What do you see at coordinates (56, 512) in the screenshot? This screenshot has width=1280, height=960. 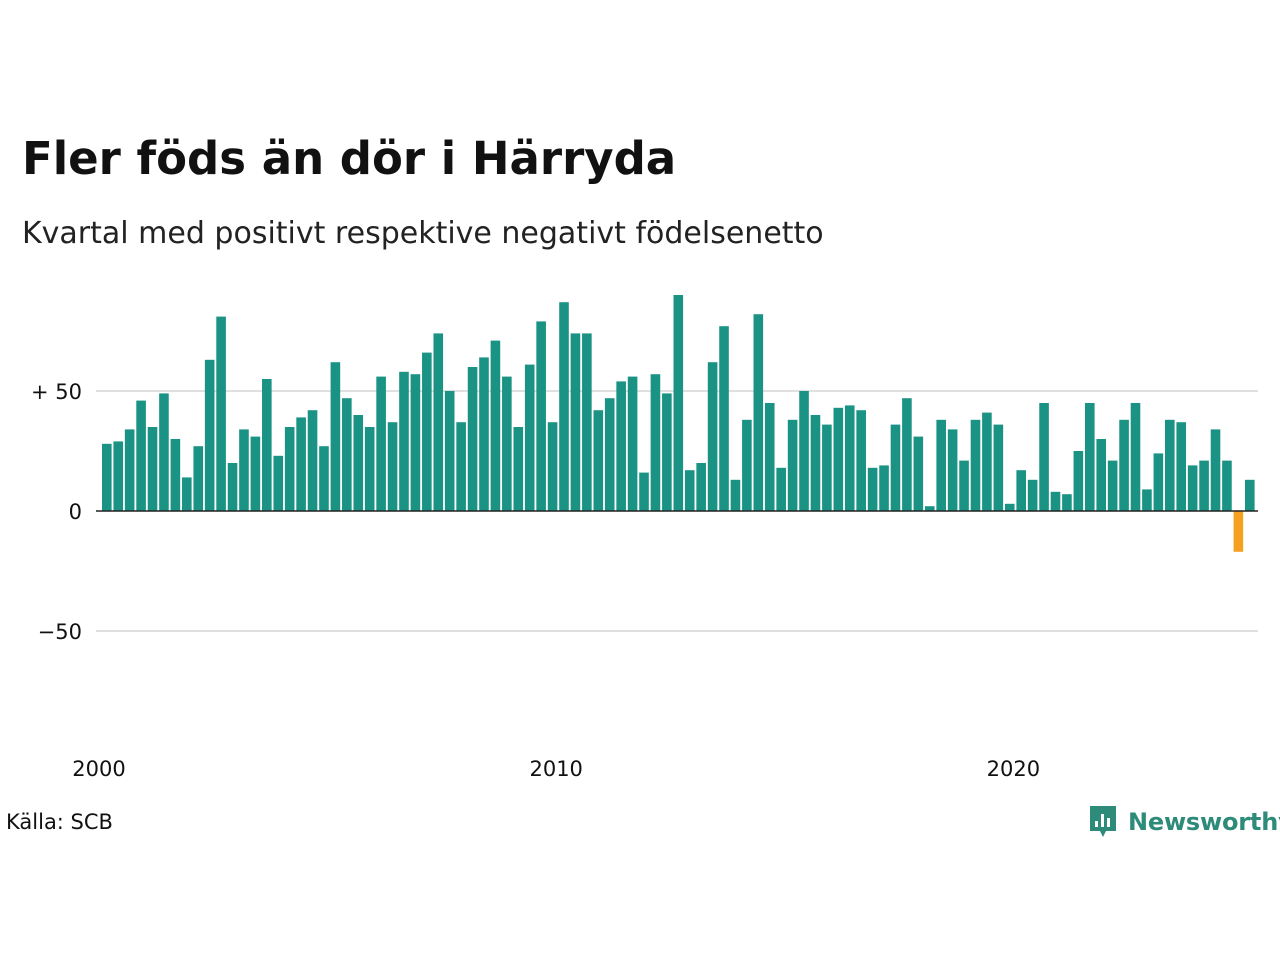 I see `y-axis-labels: + 50 0 −50` at bounding box center [56, 512].